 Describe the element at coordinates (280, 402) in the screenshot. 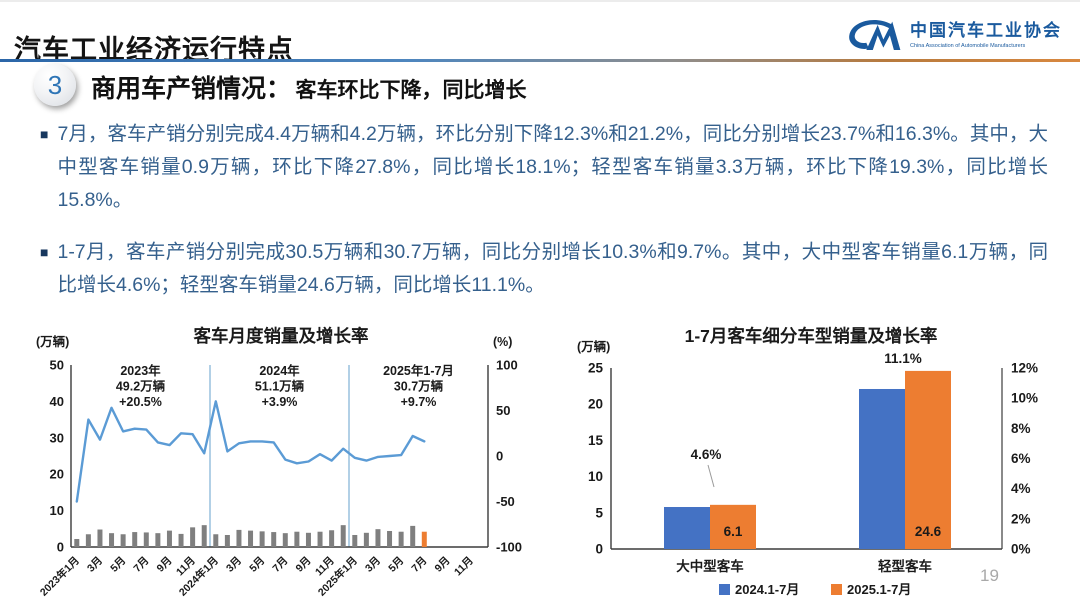

I see `period-total-annotation: +3.9%` at that location.